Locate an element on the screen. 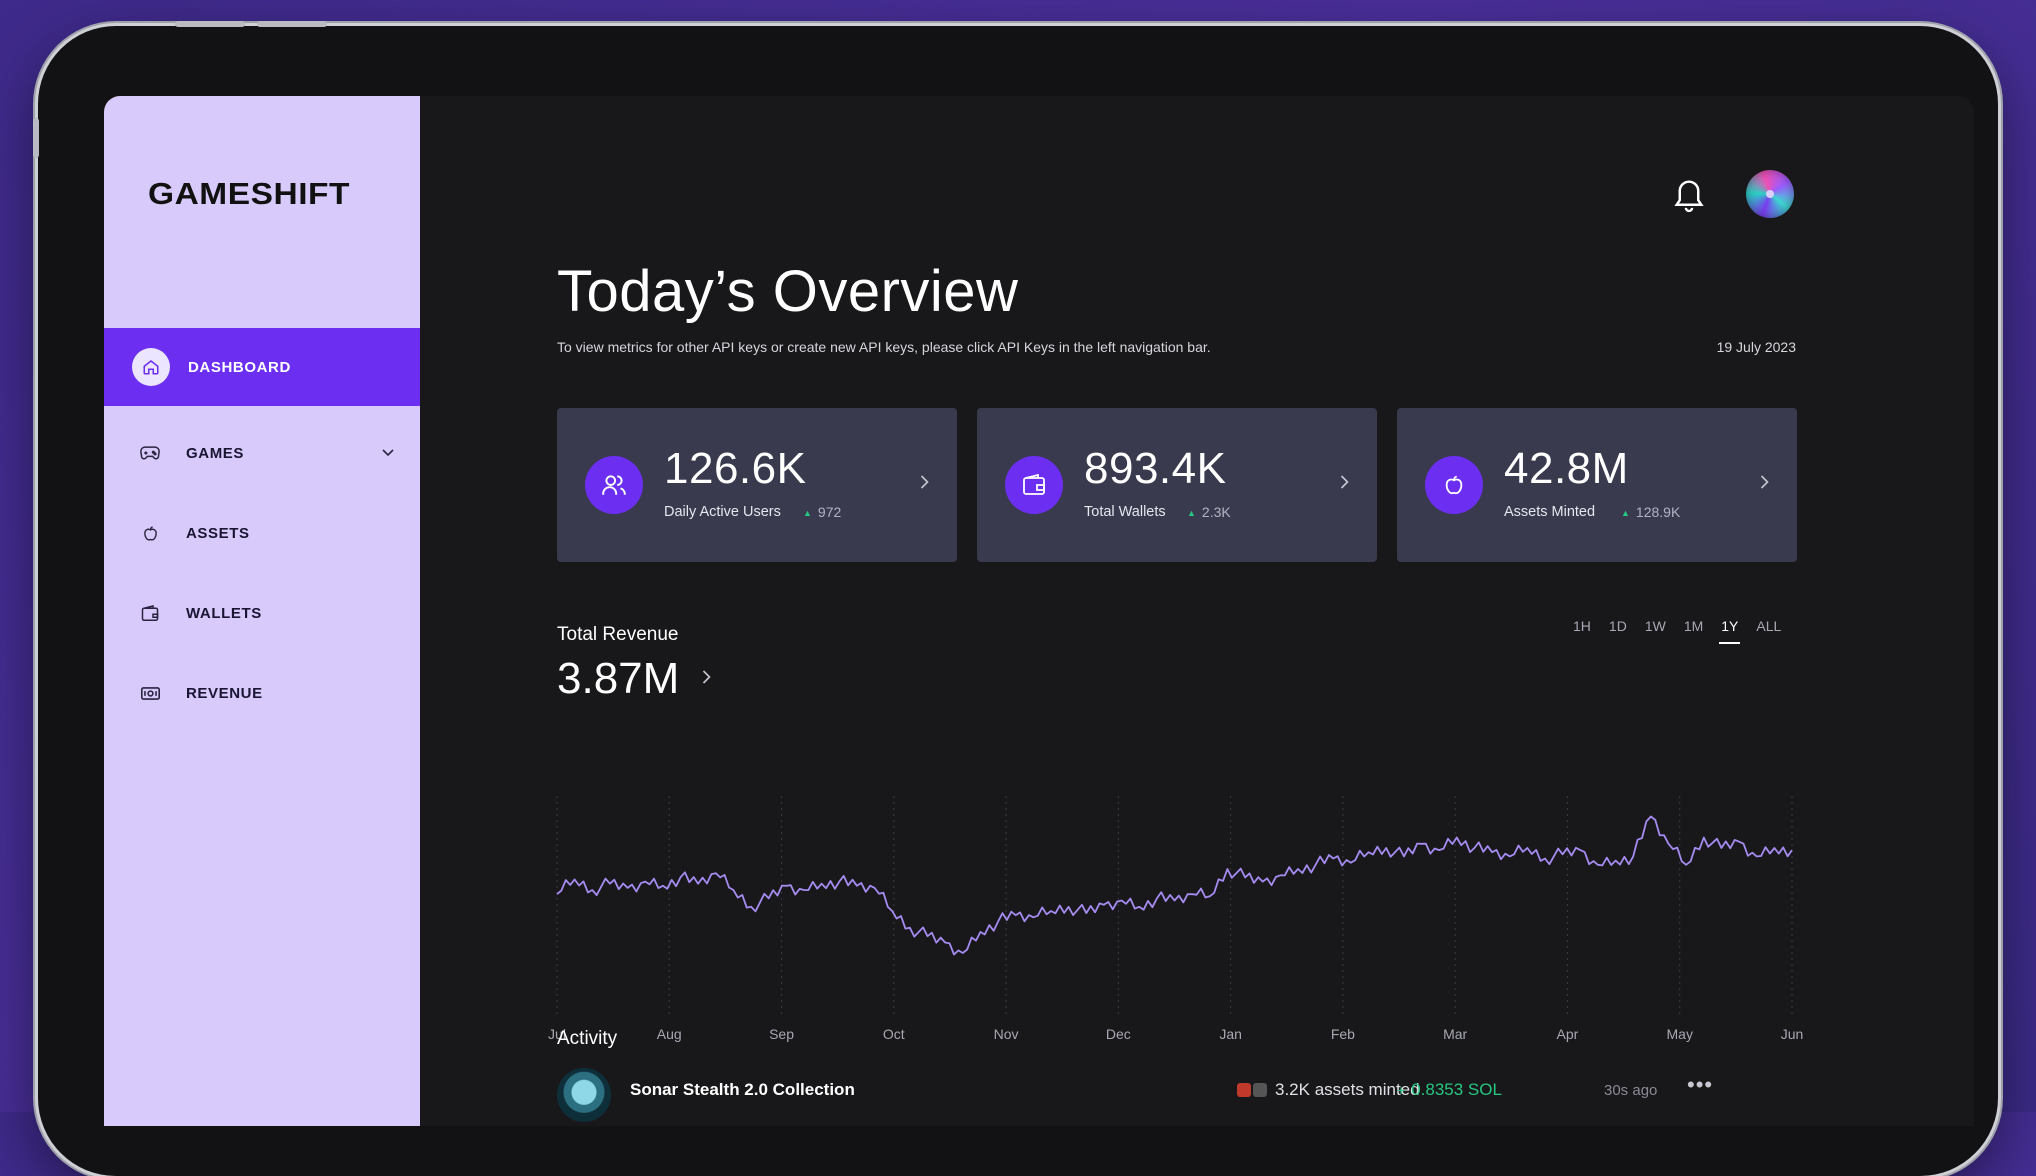  stat-card-daily-active-users: 126.6K Daily Active Users ▲ 972 is located at coordinates (757, 485).